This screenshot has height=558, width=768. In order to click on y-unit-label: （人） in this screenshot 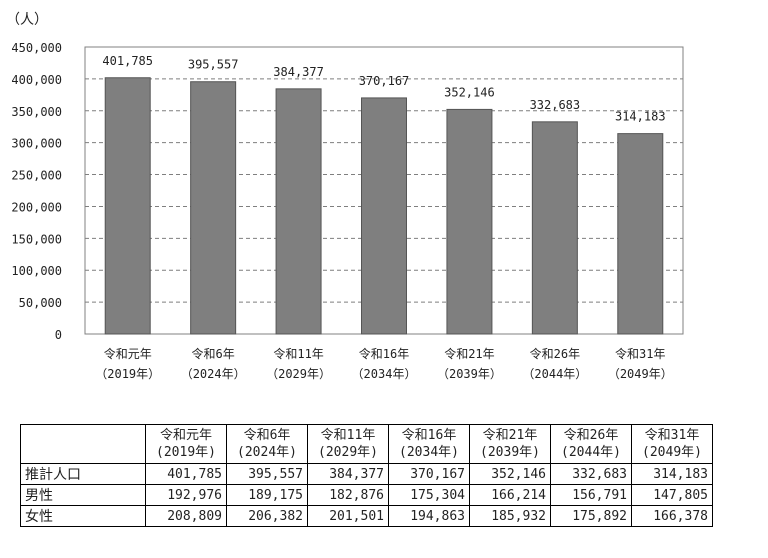, I will do `click(27, 20)`.